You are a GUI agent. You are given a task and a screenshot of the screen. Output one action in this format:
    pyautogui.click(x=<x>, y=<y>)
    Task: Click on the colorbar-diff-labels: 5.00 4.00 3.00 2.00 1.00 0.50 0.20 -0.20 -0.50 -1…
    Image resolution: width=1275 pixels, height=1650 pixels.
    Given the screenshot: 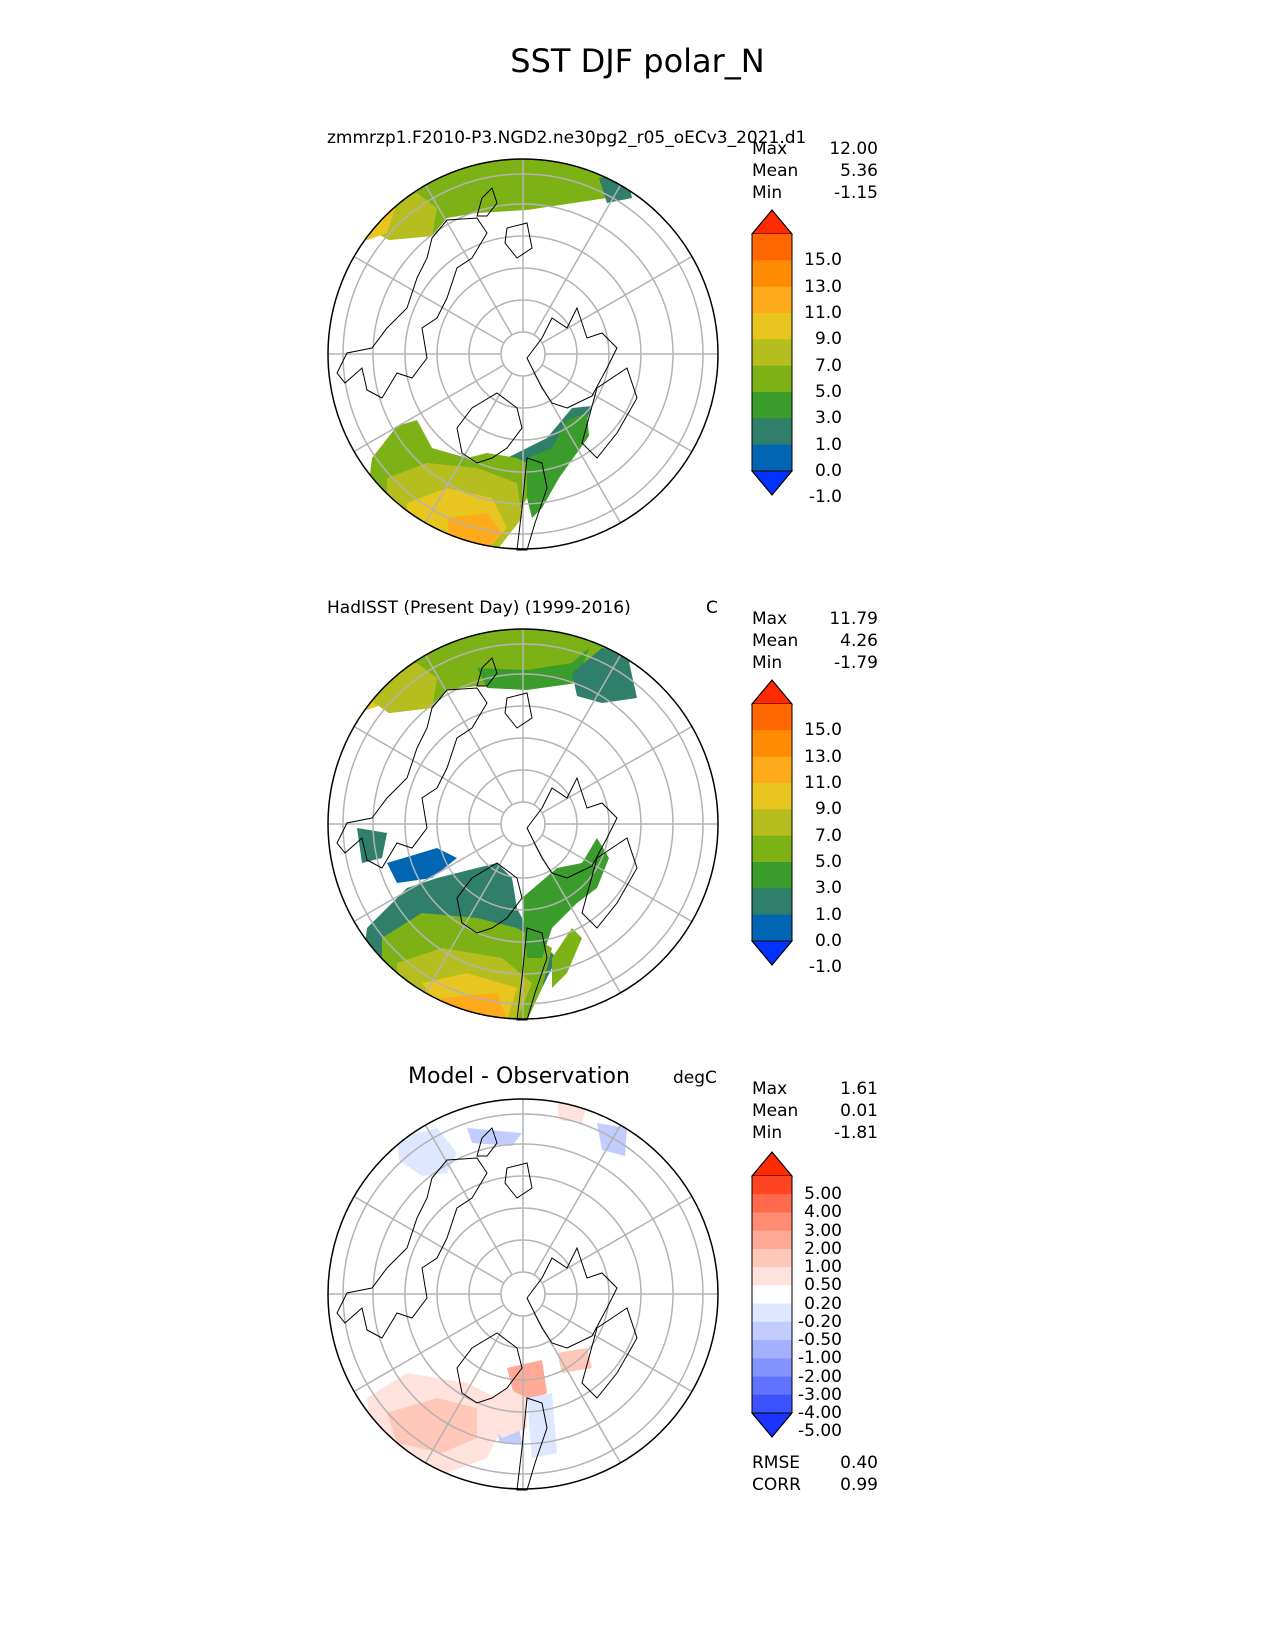 What is the action you would take?
    pyautogui.click(x=816, y=1296)
    